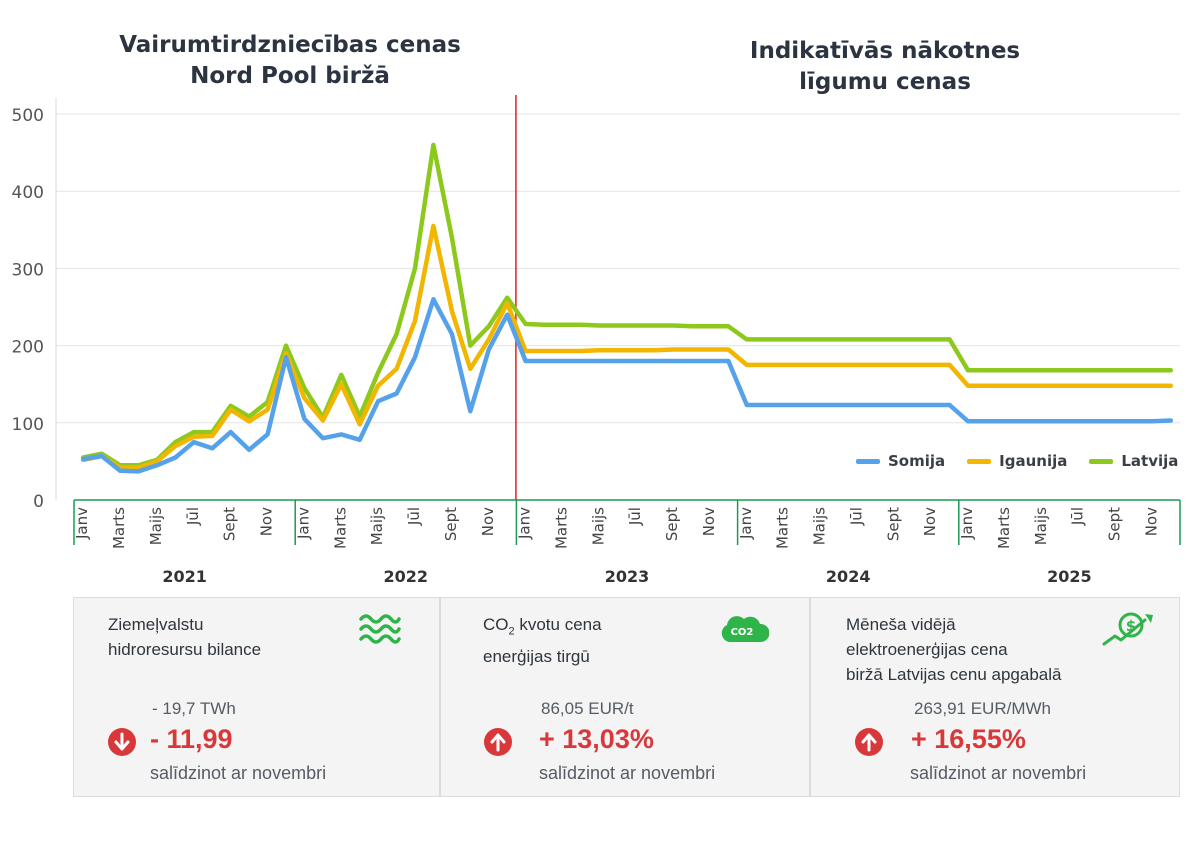 Image resolution: width=1200 pixels, height=849 pixels. What do you see at coordinates (917, 461) in the screenshot?
I see `legend-label-somija: Somija` at bounding box center [917, 461].